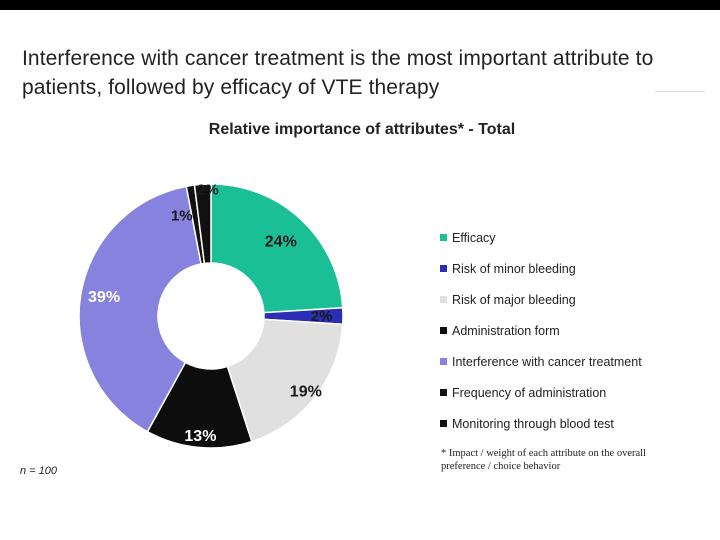  I want to click on legend-item-risk-of-major-bleeding: Risk of major bleeding, so click(541, 295).